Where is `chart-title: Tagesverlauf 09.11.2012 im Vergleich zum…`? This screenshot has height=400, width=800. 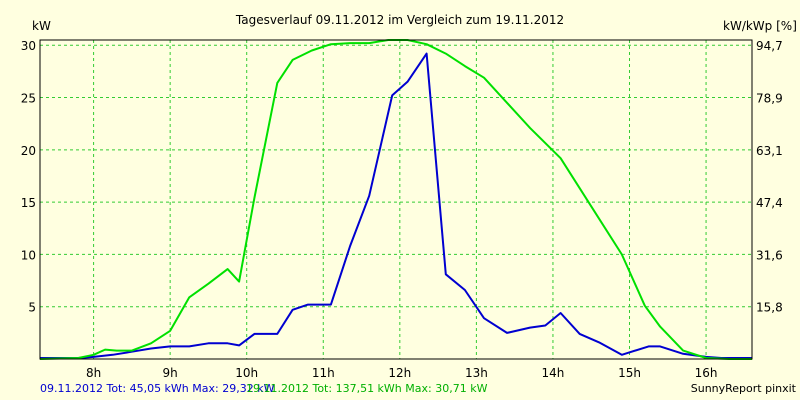
chart-title: Tagesverlauf 09.11.2012 im Vergleich zum… is located at coordinates (399, 20).